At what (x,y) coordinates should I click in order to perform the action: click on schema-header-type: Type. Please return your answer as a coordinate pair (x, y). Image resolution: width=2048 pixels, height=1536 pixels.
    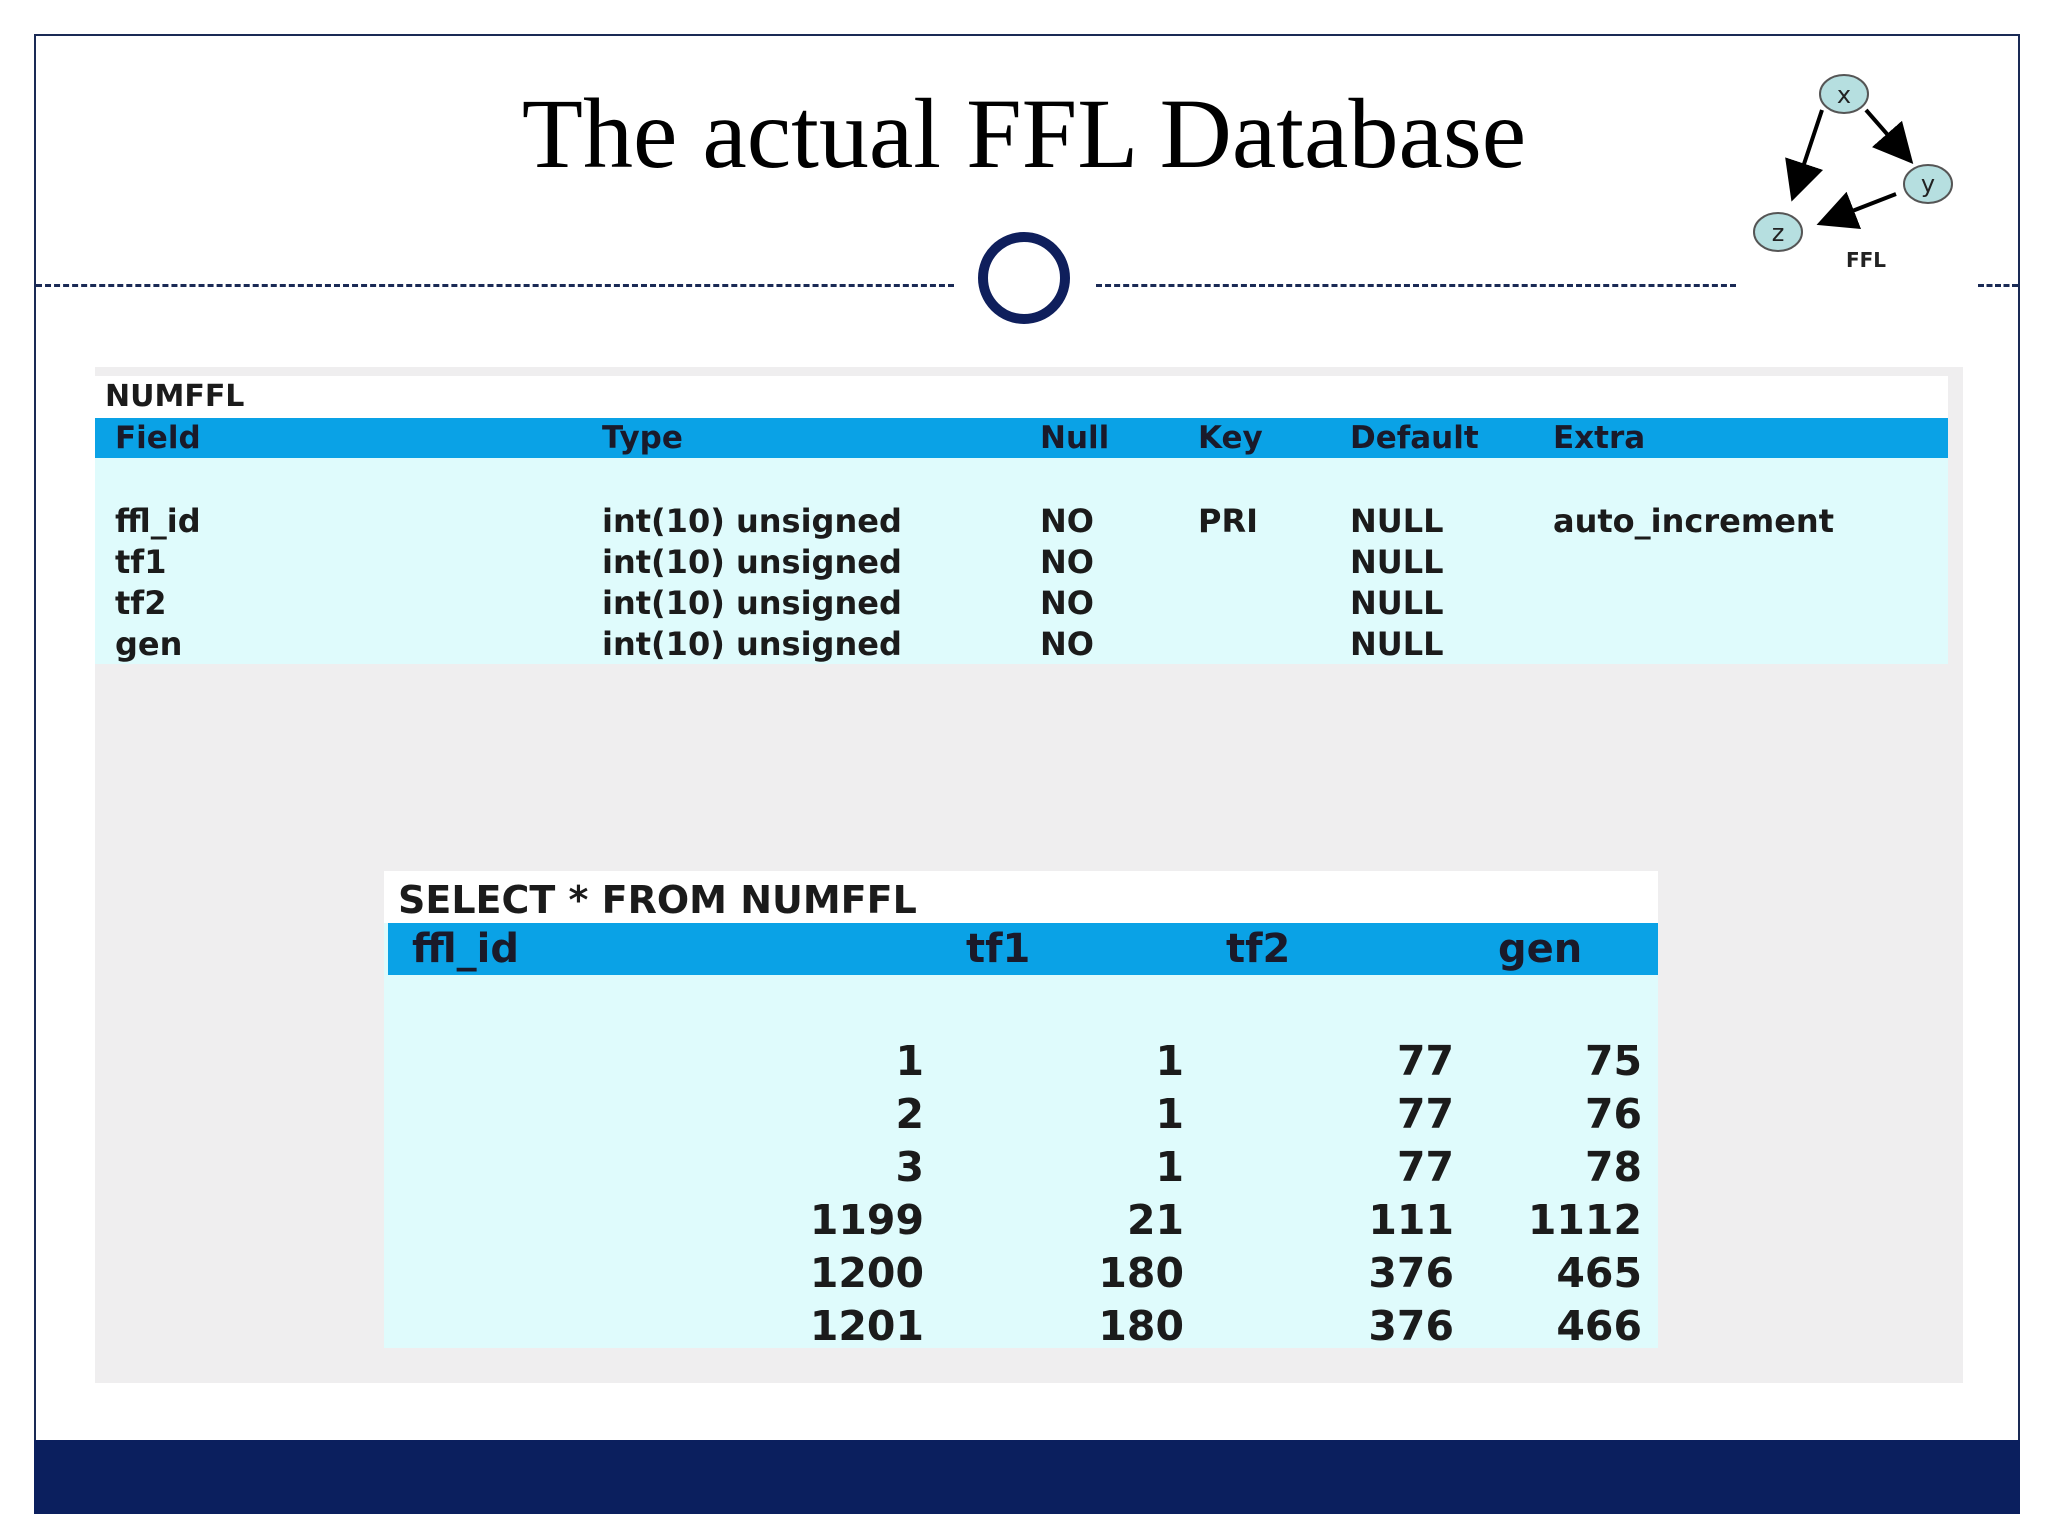
    Looking at the image, I should click on (642, 438).